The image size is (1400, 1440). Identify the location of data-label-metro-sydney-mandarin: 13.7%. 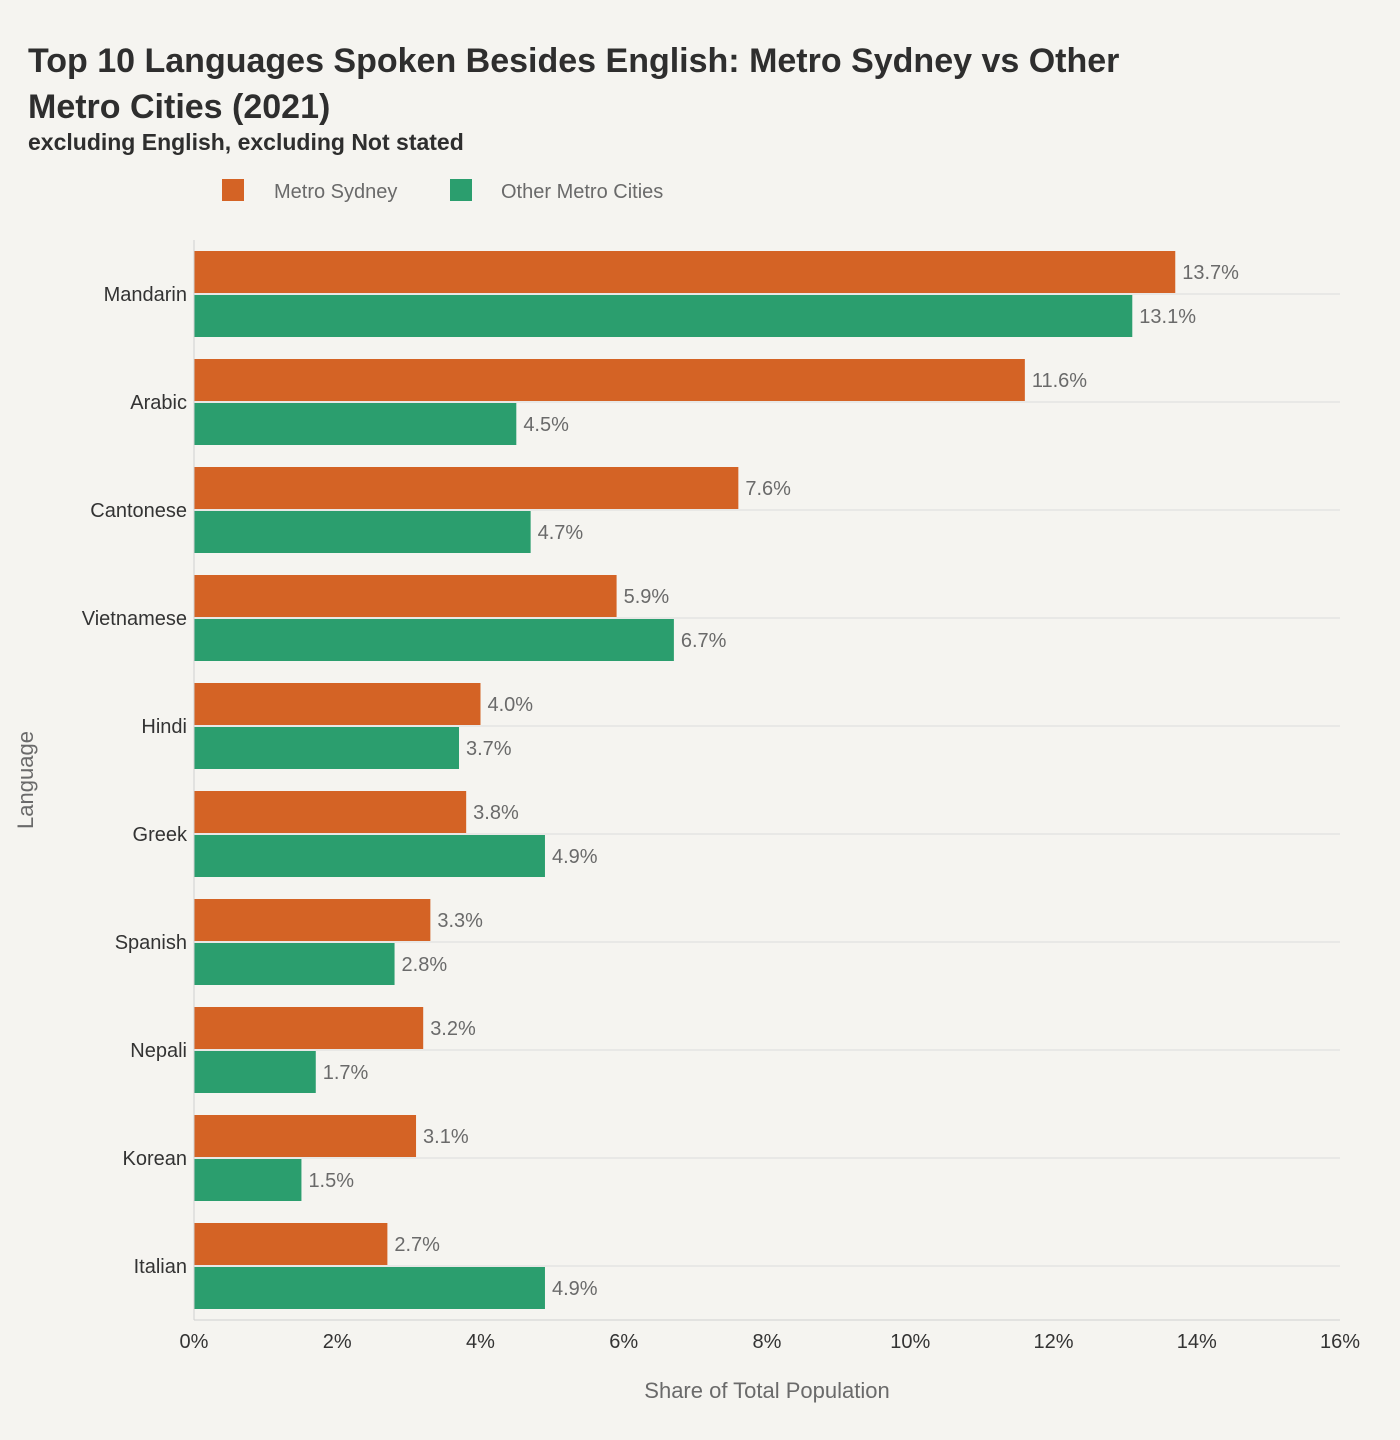
(1210, 273).